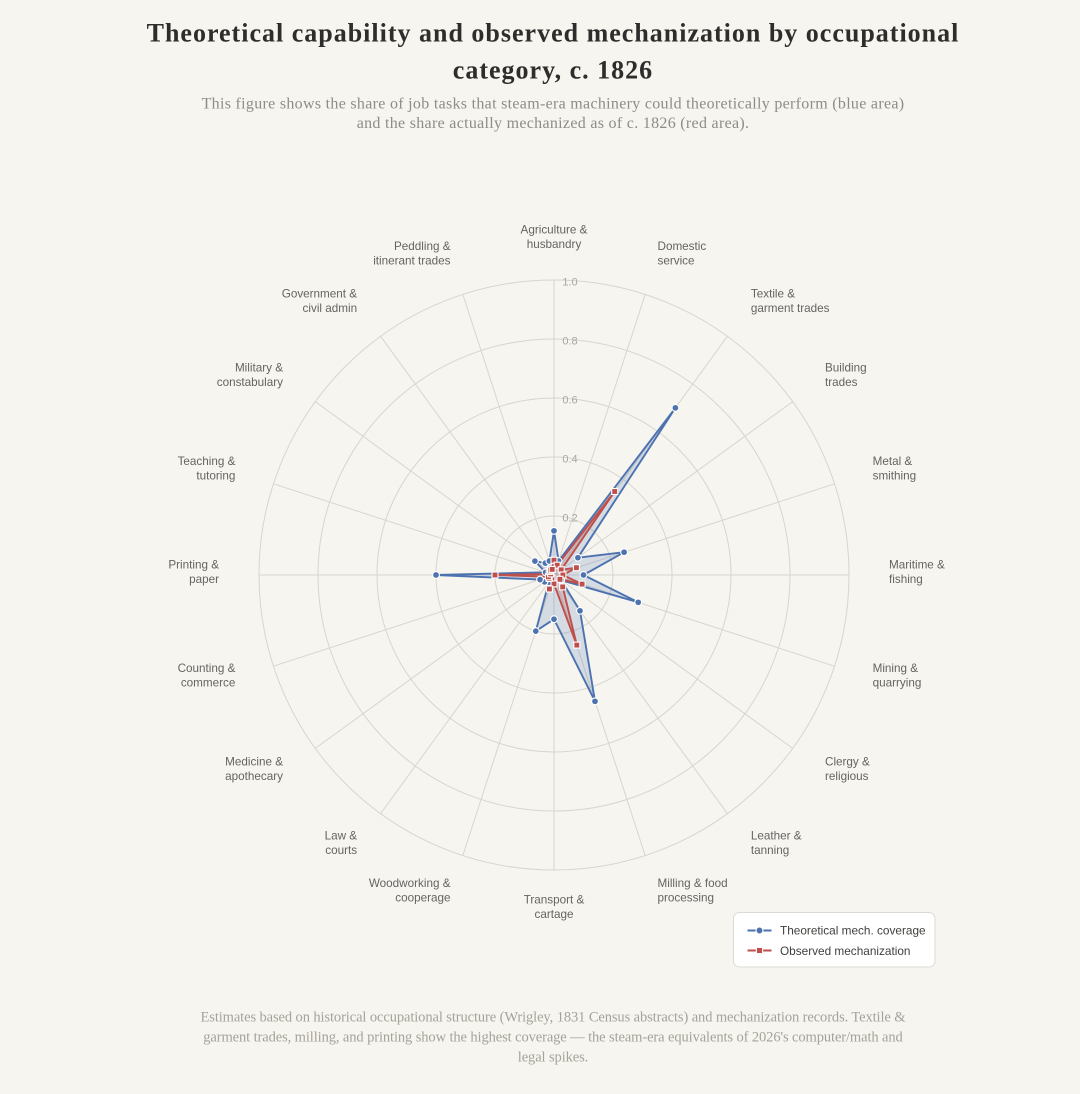 The width and height of the screenshot is (1080, 1094). What do you see at coordinates (847, 776) in the screenshot?
I see `svg-text: religious` at bounding box center [847, 776].